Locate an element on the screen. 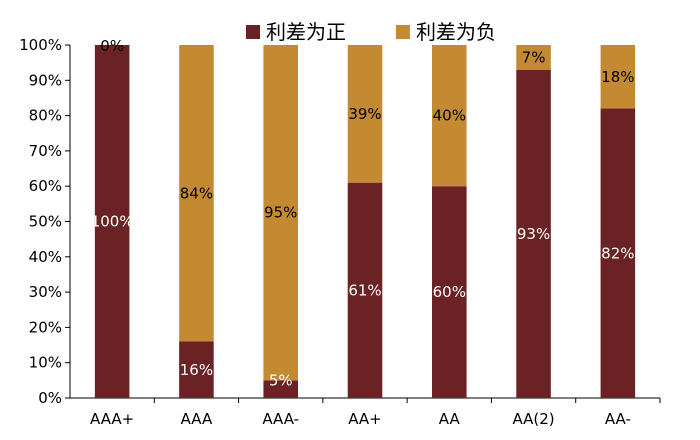 The width and height of the screenshot is (700, 440). y-tick-label: 80% is located at coordinates (45, 116).